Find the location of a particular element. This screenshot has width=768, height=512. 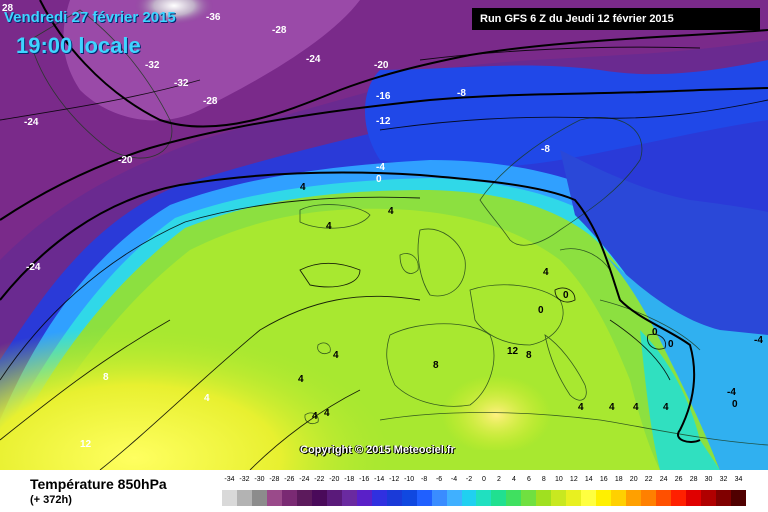

scale-tick-label: -12 is located at coordinates (394, 479).